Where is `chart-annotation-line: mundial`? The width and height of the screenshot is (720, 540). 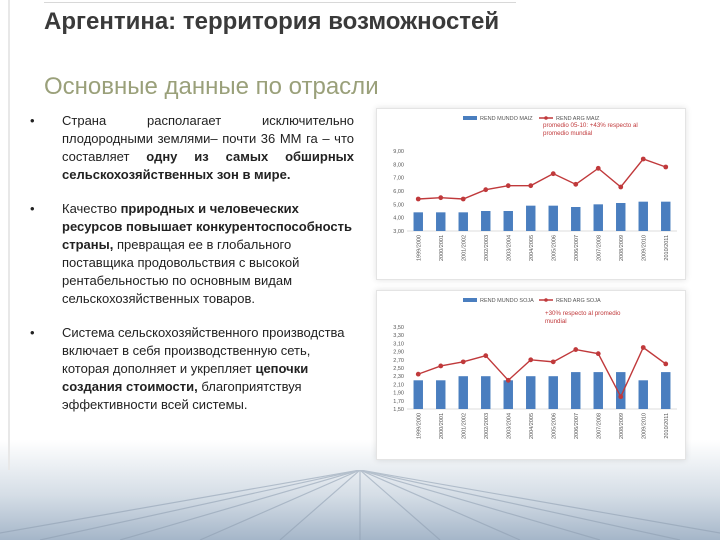 chart-annotation-line: mundial is located at coordinates (556, 321).